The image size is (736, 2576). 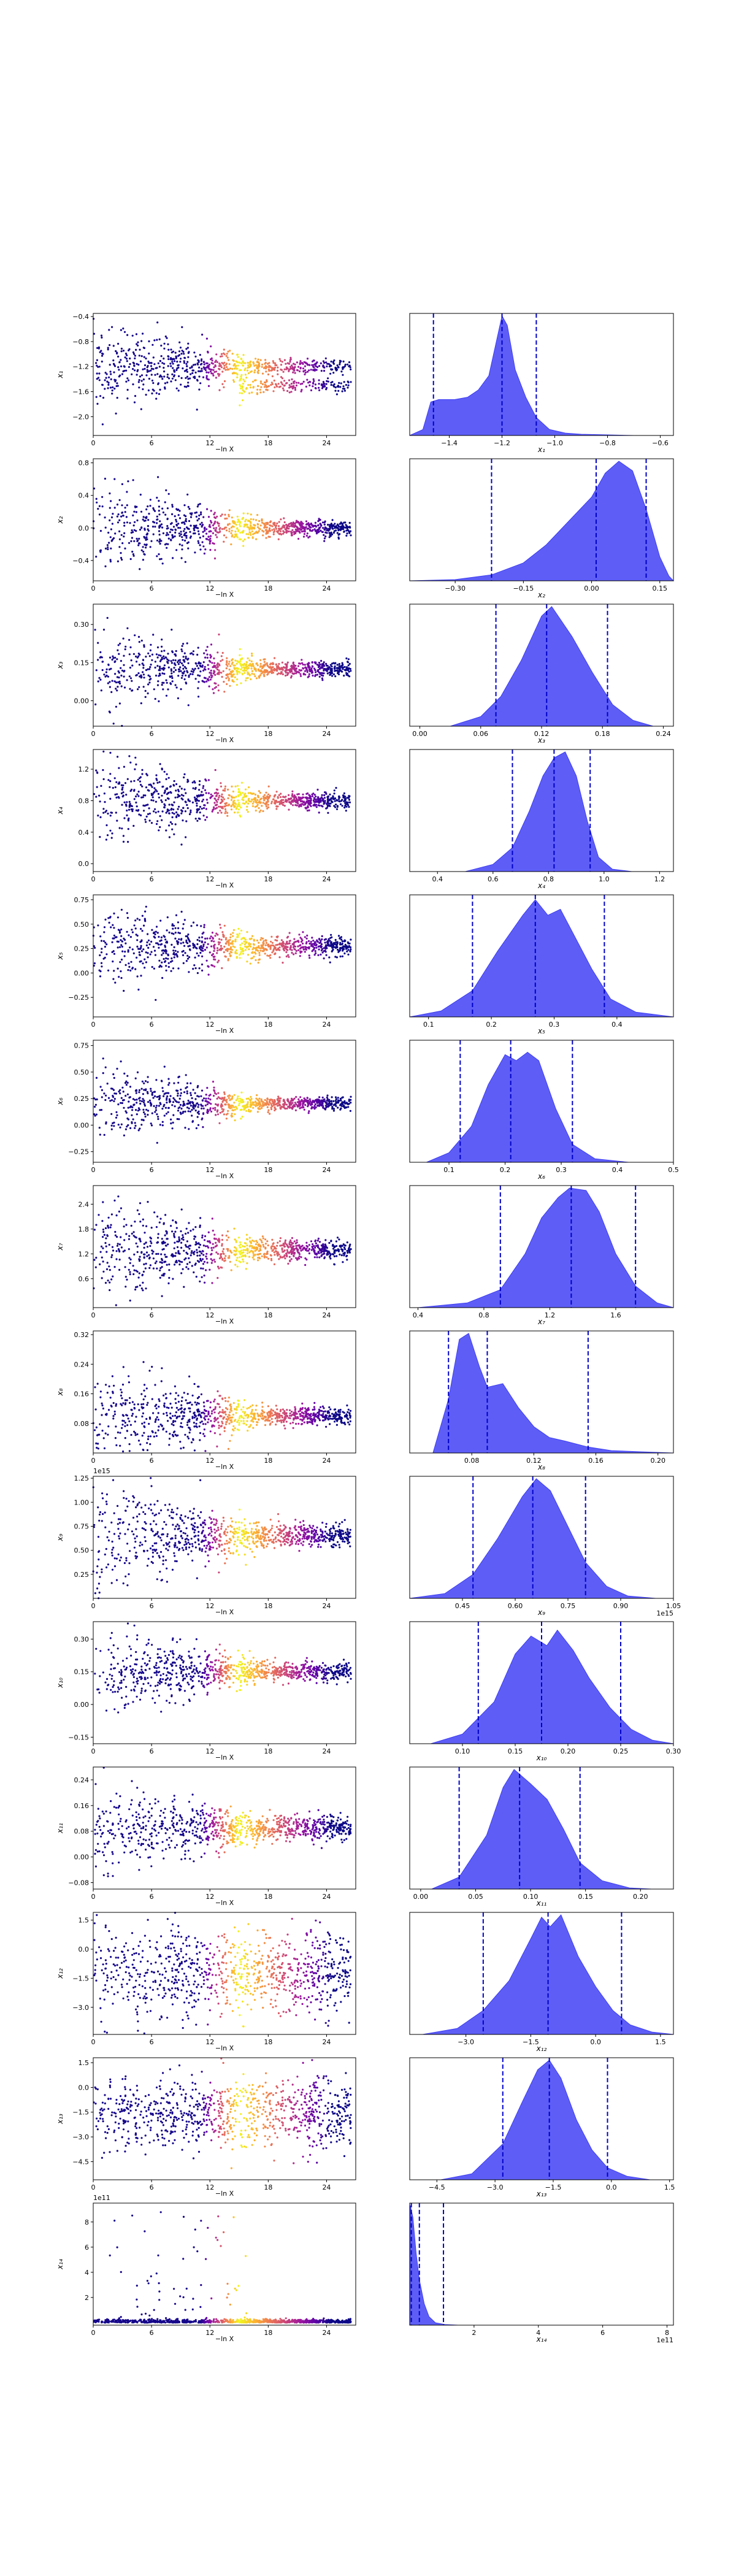 What do you see at coordinates (541, 740) in the screenshot?
I see `x-axis-label: x₃` at bounding box center [541, 740].